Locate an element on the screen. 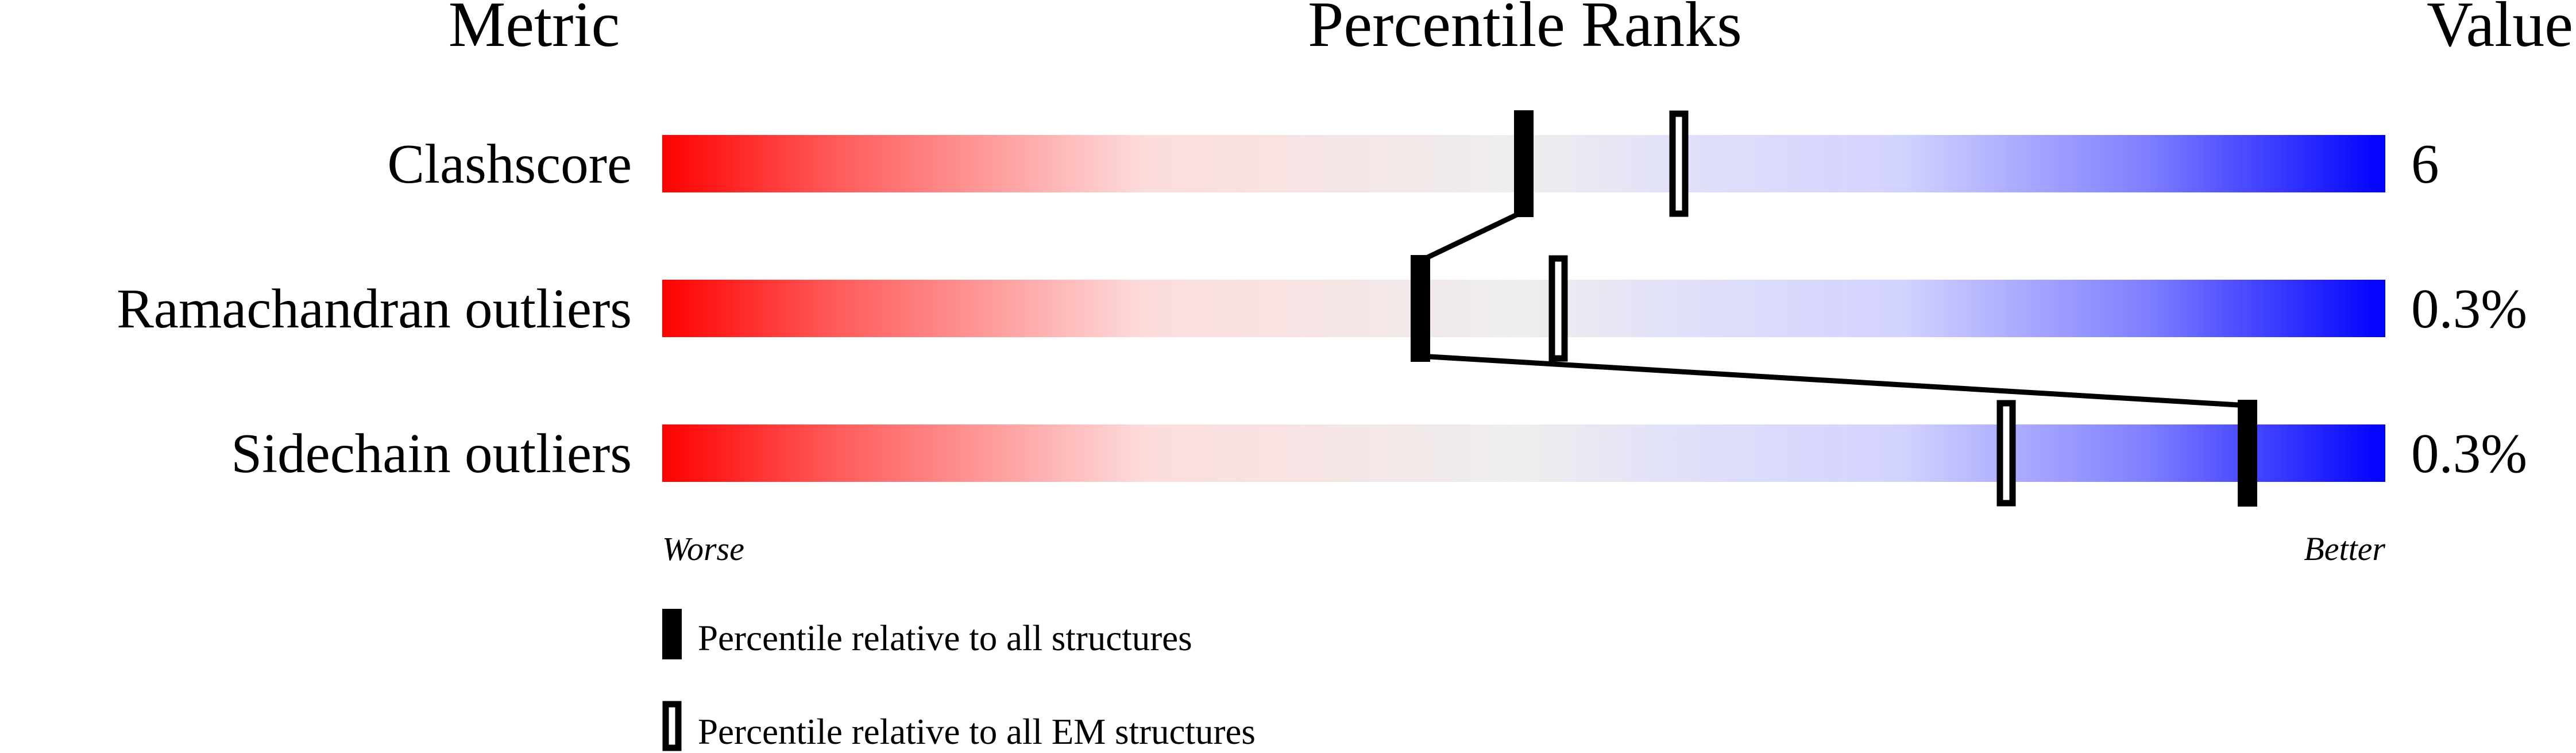  legend-label-all: Percentile relative to all structures is located at coordinates (945, 638).